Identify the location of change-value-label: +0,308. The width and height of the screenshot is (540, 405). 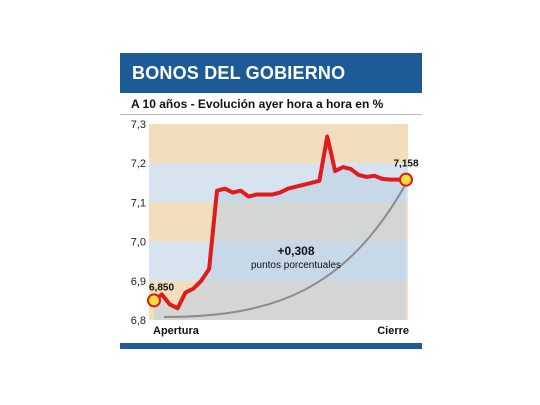
(295, 251).